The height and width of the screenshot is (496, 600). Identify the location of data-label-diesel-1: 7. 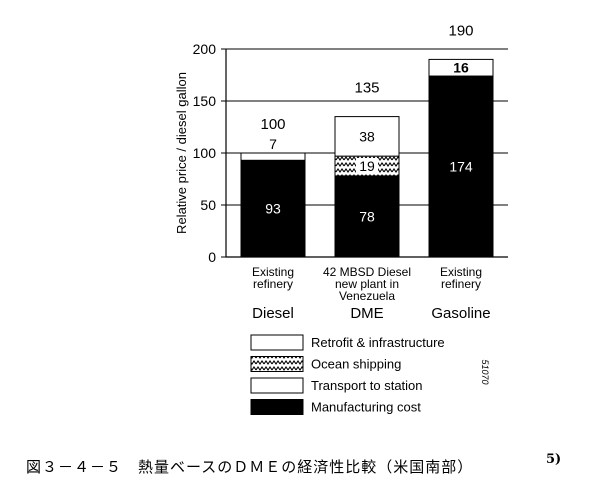
(273, 144).